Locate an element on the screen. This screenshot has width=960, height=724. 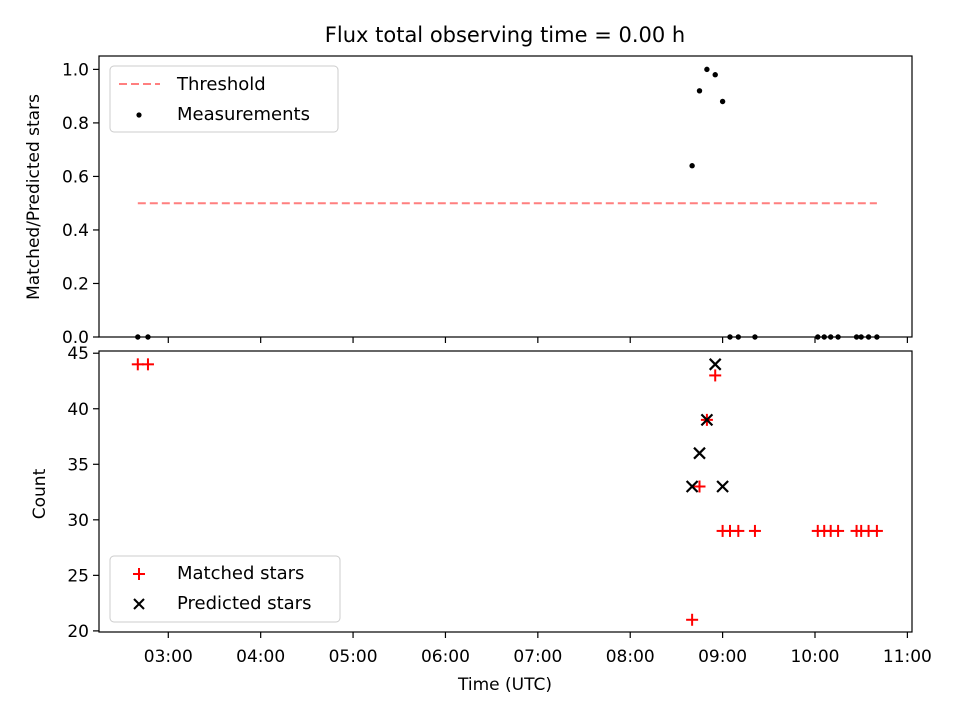
legend-threshold-label: Threshold is located at coordinates (221, 84).